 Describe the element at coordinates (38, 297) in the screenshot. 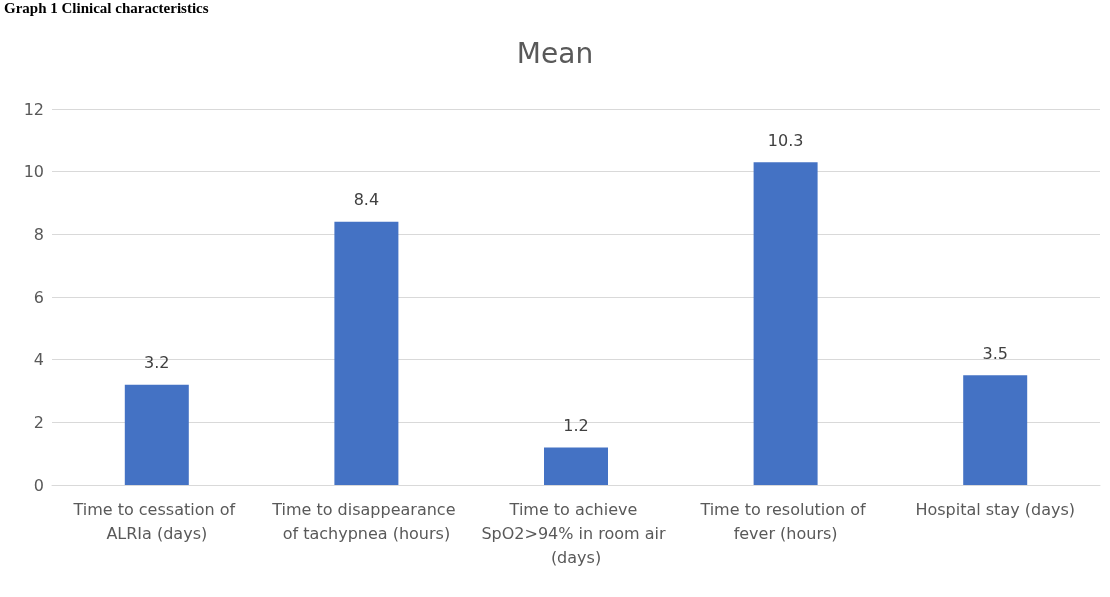

I see `y-tick-label: 6` at that location.